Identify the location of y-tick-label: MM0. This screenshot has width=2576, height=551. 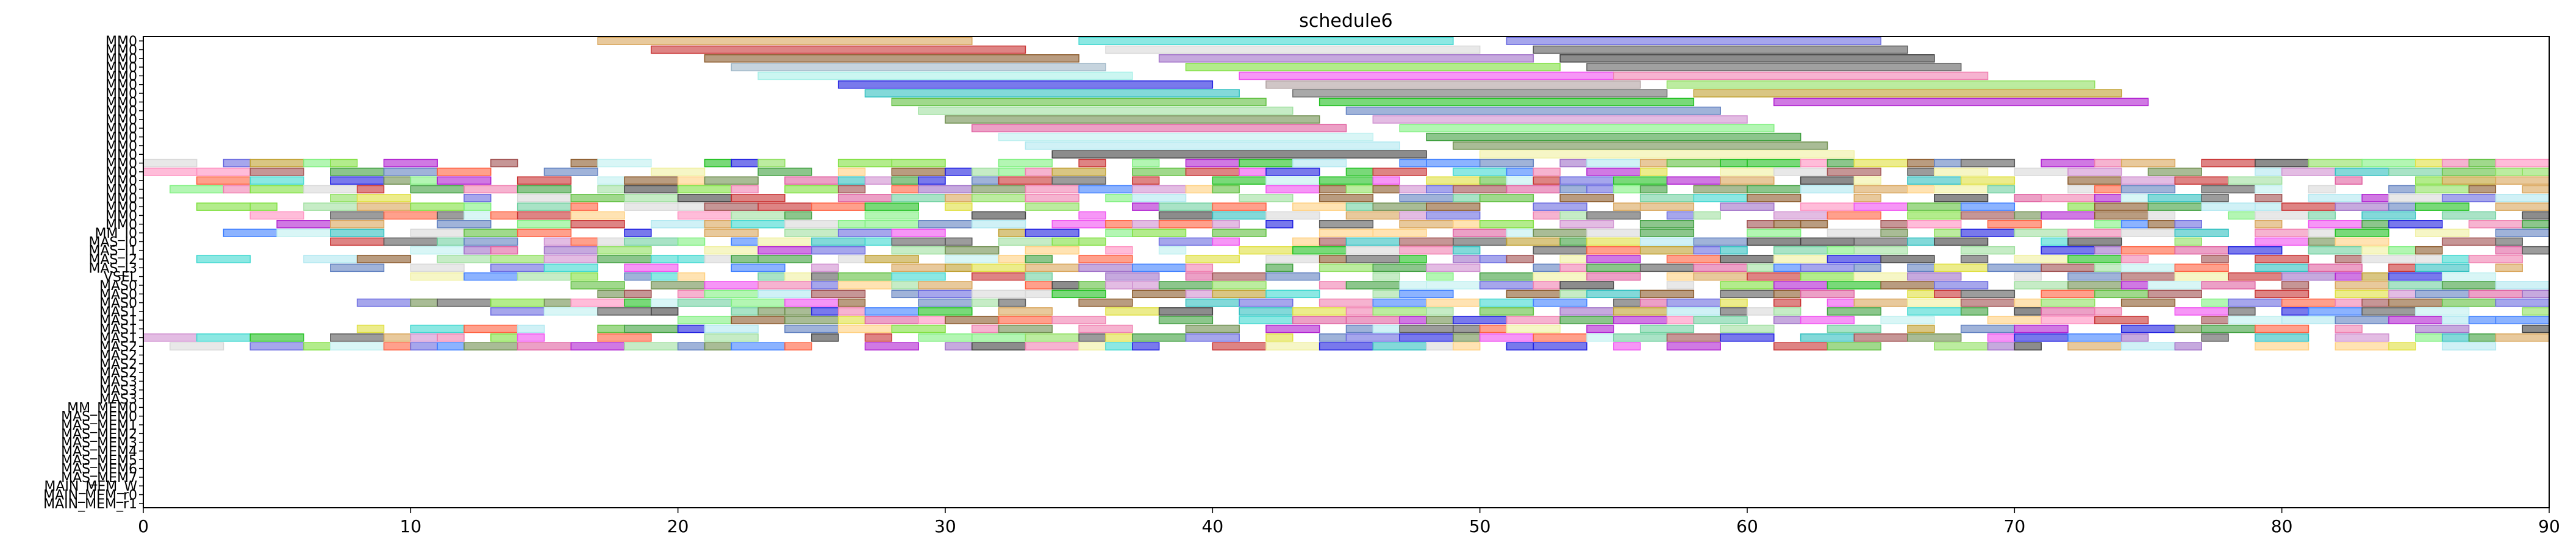
(121, 225).